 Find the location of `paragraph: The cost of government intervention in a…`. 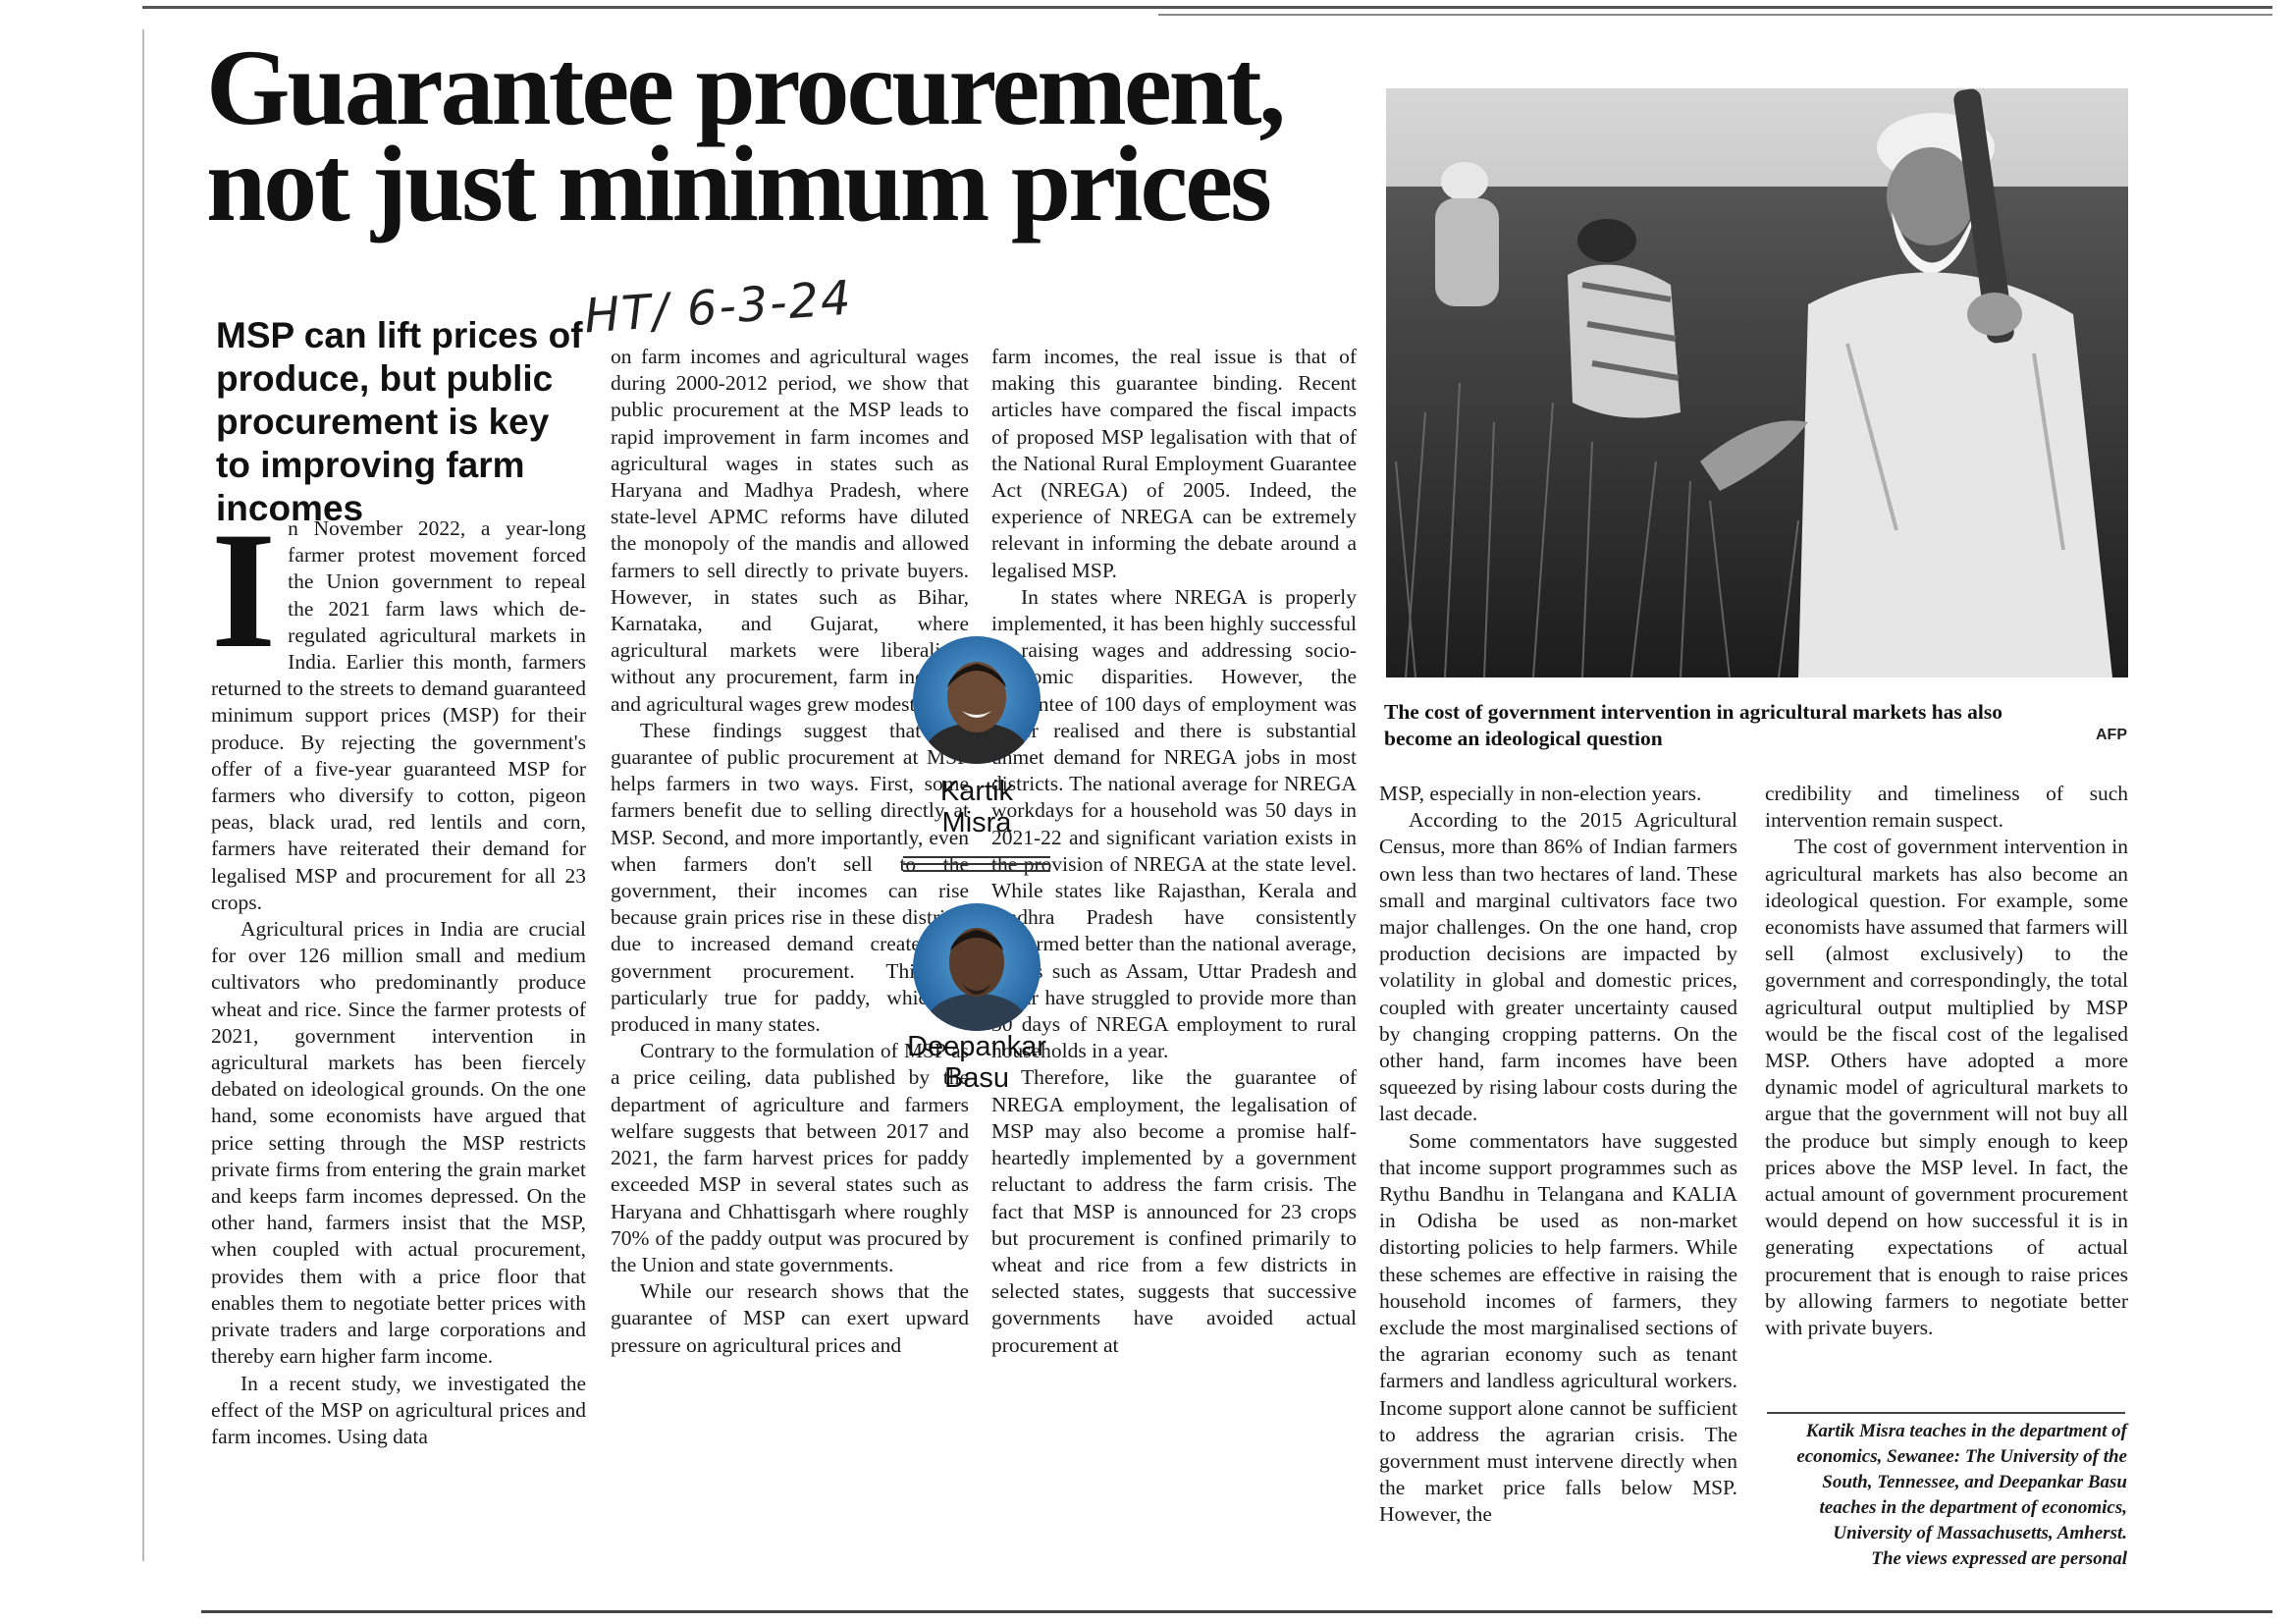

paragraph: The cost of government intervention in a… is located at coordinates (1946, 1087).